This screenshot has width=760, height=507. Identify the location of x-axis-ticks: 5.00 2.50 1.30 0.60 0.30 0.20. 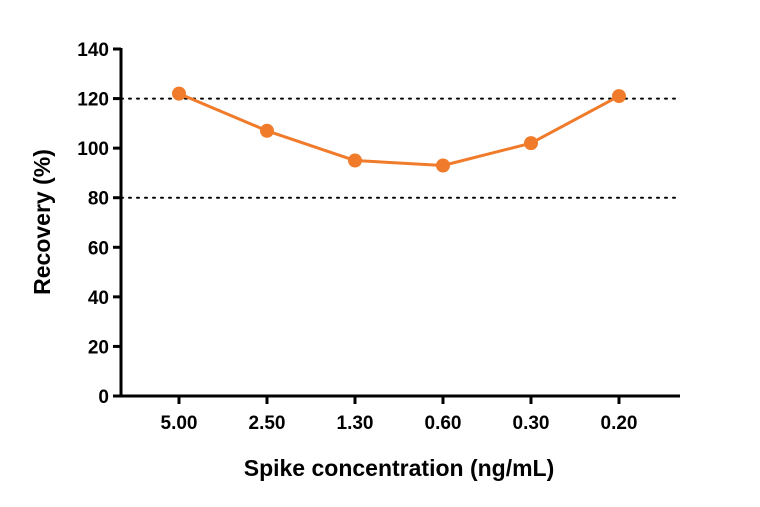
(399, 415).